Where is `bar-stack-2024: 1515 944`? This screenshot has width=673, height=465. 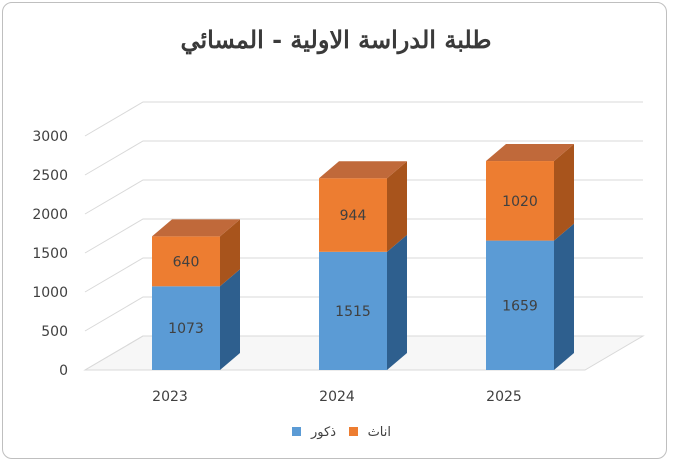
bar-stack-2024: 1515 944 is located at coordinates (363, 265).